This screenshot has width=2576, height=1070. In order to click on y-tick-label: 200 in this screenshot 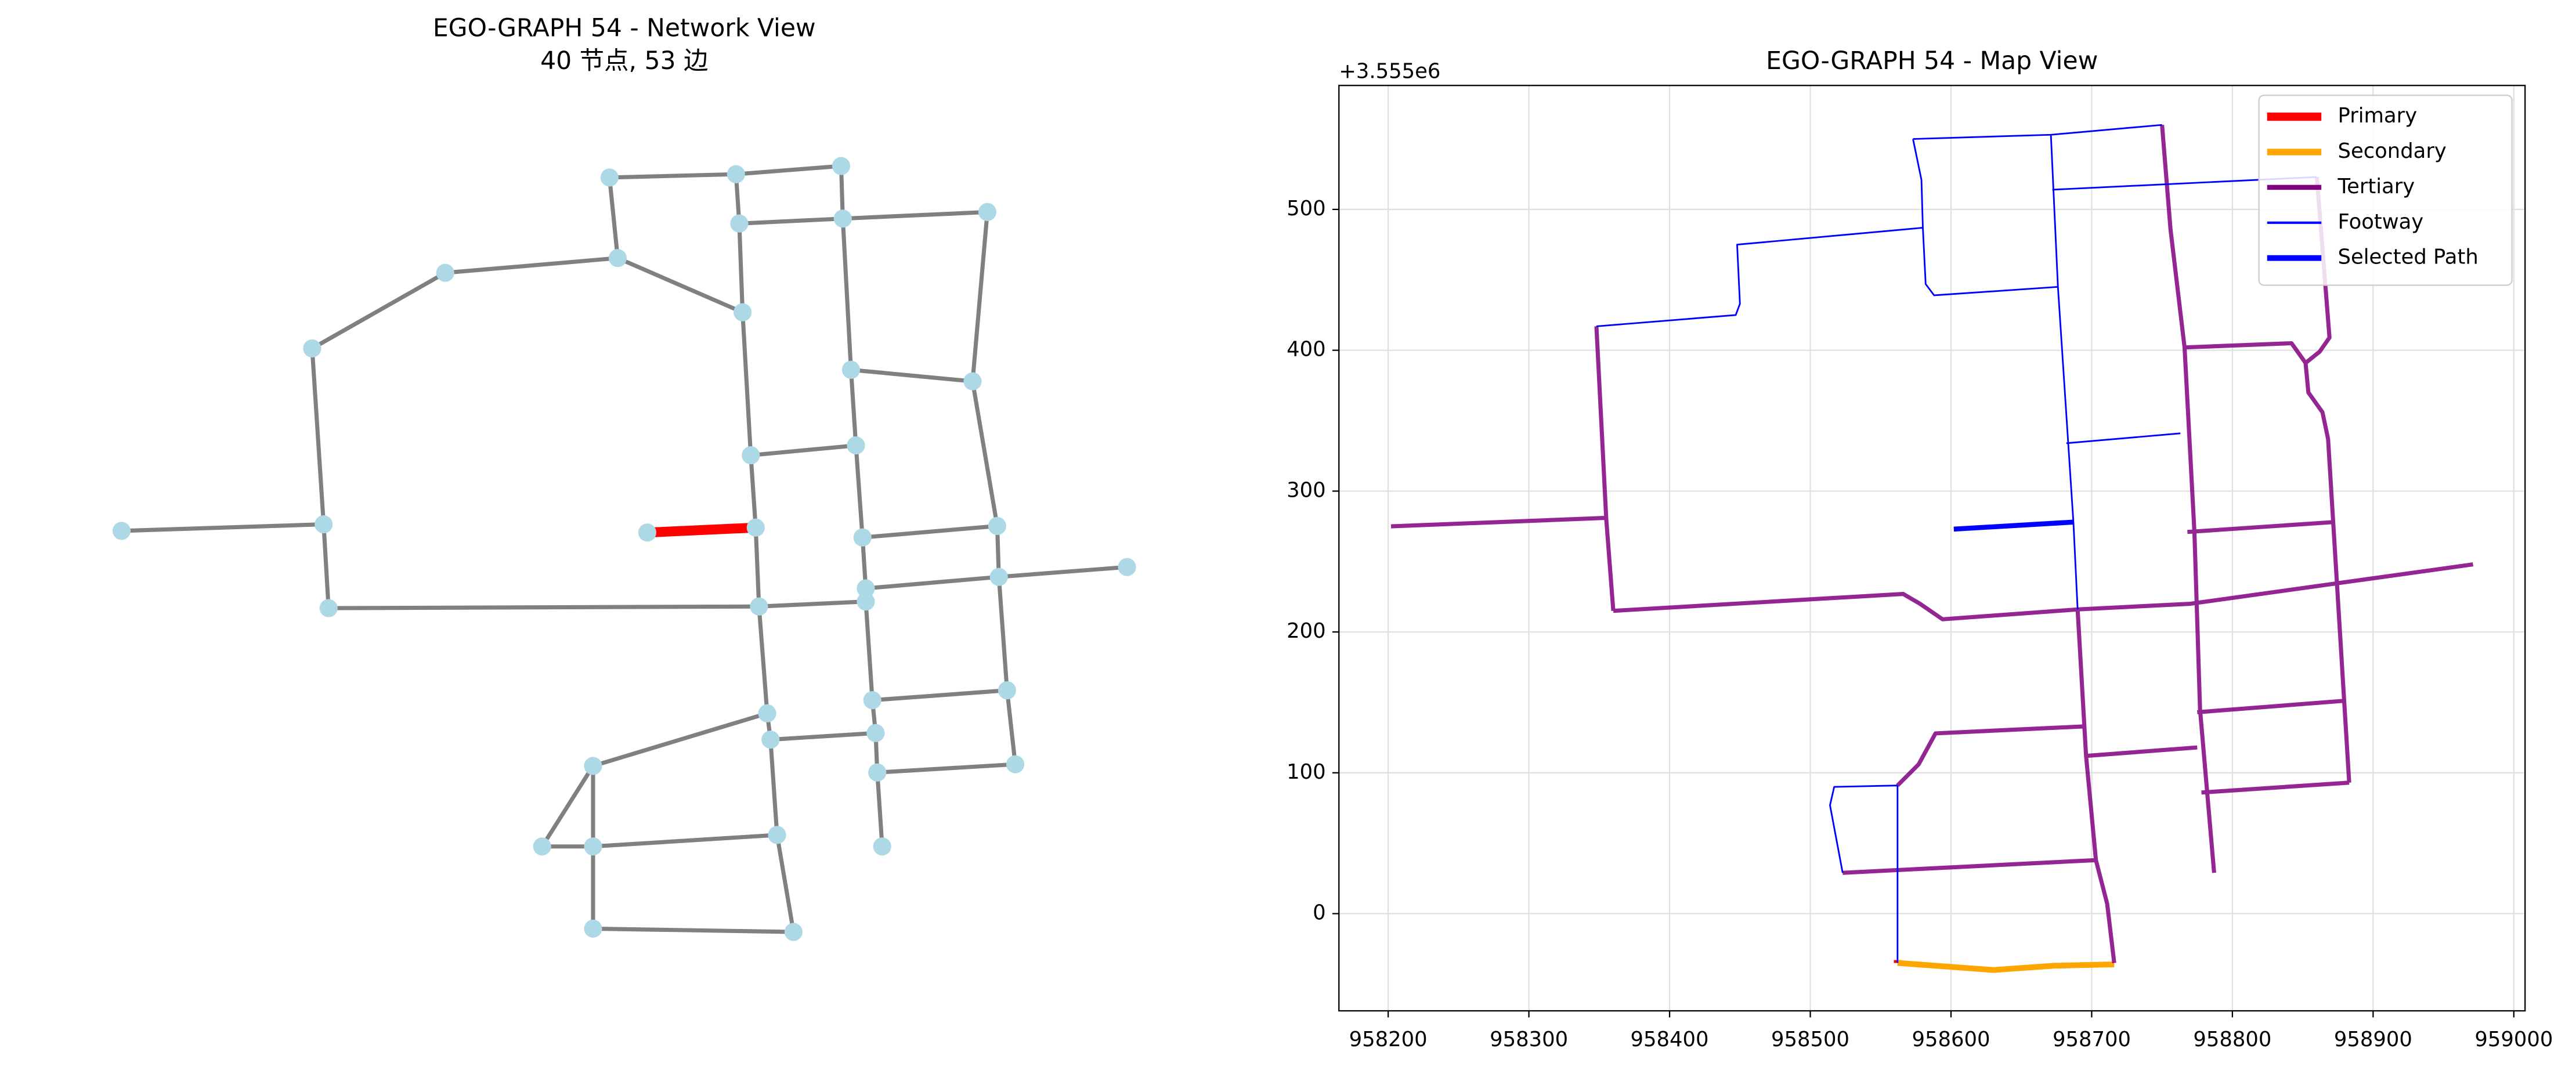, I will do `click(1306, 631)`.